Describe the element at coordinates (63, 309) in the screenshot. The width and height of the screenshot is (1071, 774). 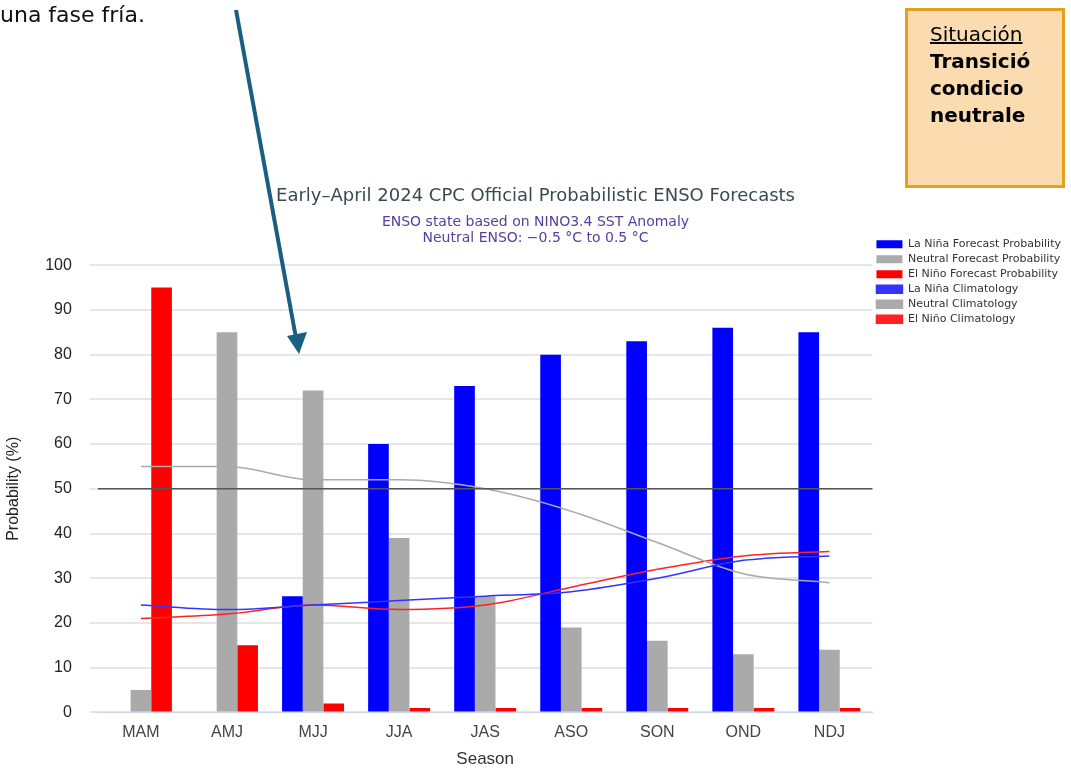
I see `y-tick-label: 90` at that location.